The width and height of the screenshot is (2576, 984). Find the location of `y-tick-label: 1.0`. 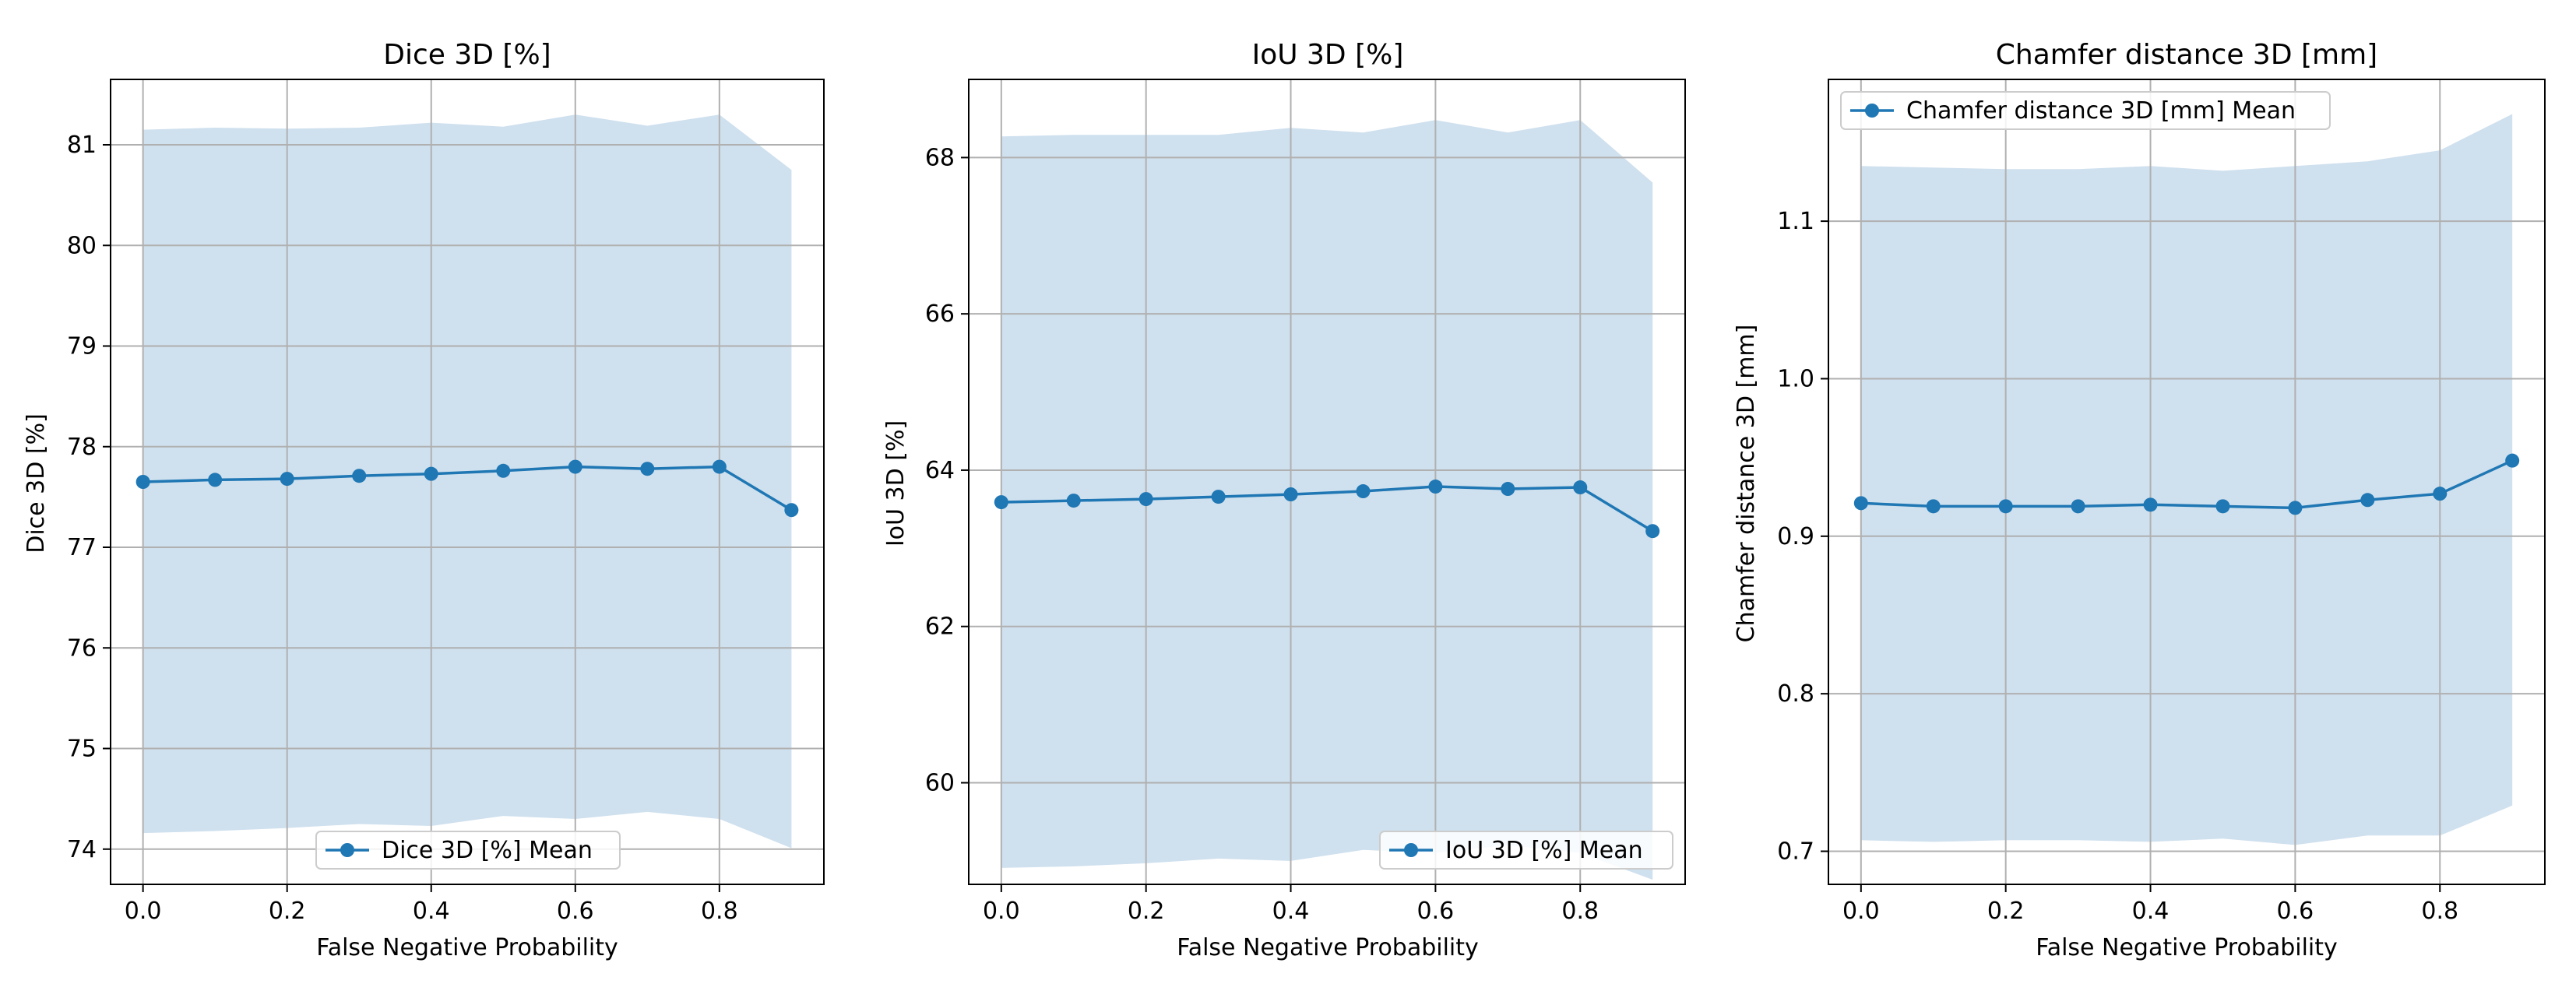

y-tick-label: 1.0 is located at coordinates (1795, 379).